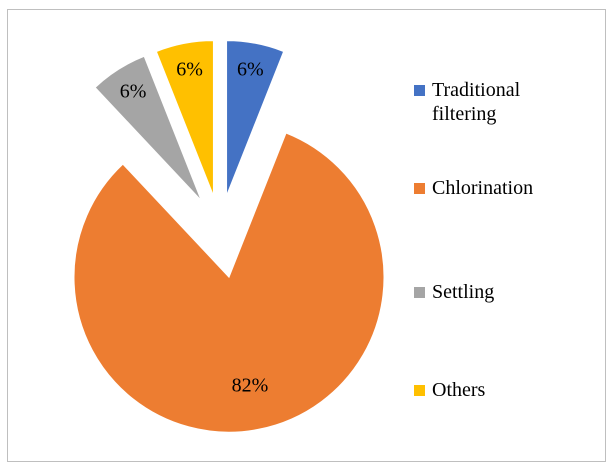 This screenshot has width=614, height=470. I want to click on legend-label: Traditional filtering, so click(476, 102).